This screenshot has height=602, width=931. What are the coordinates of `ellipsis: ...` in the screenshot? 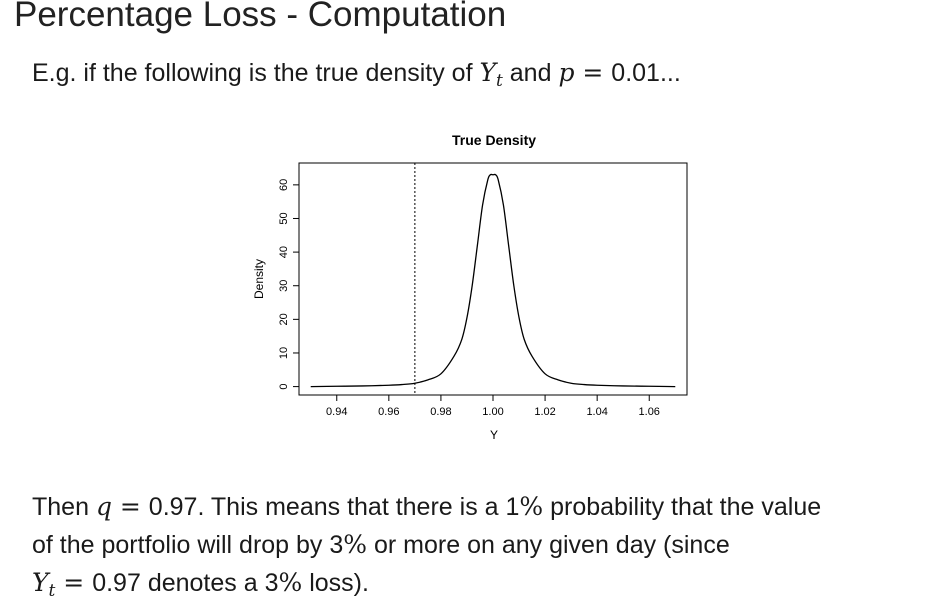 It's located at (670, 73).